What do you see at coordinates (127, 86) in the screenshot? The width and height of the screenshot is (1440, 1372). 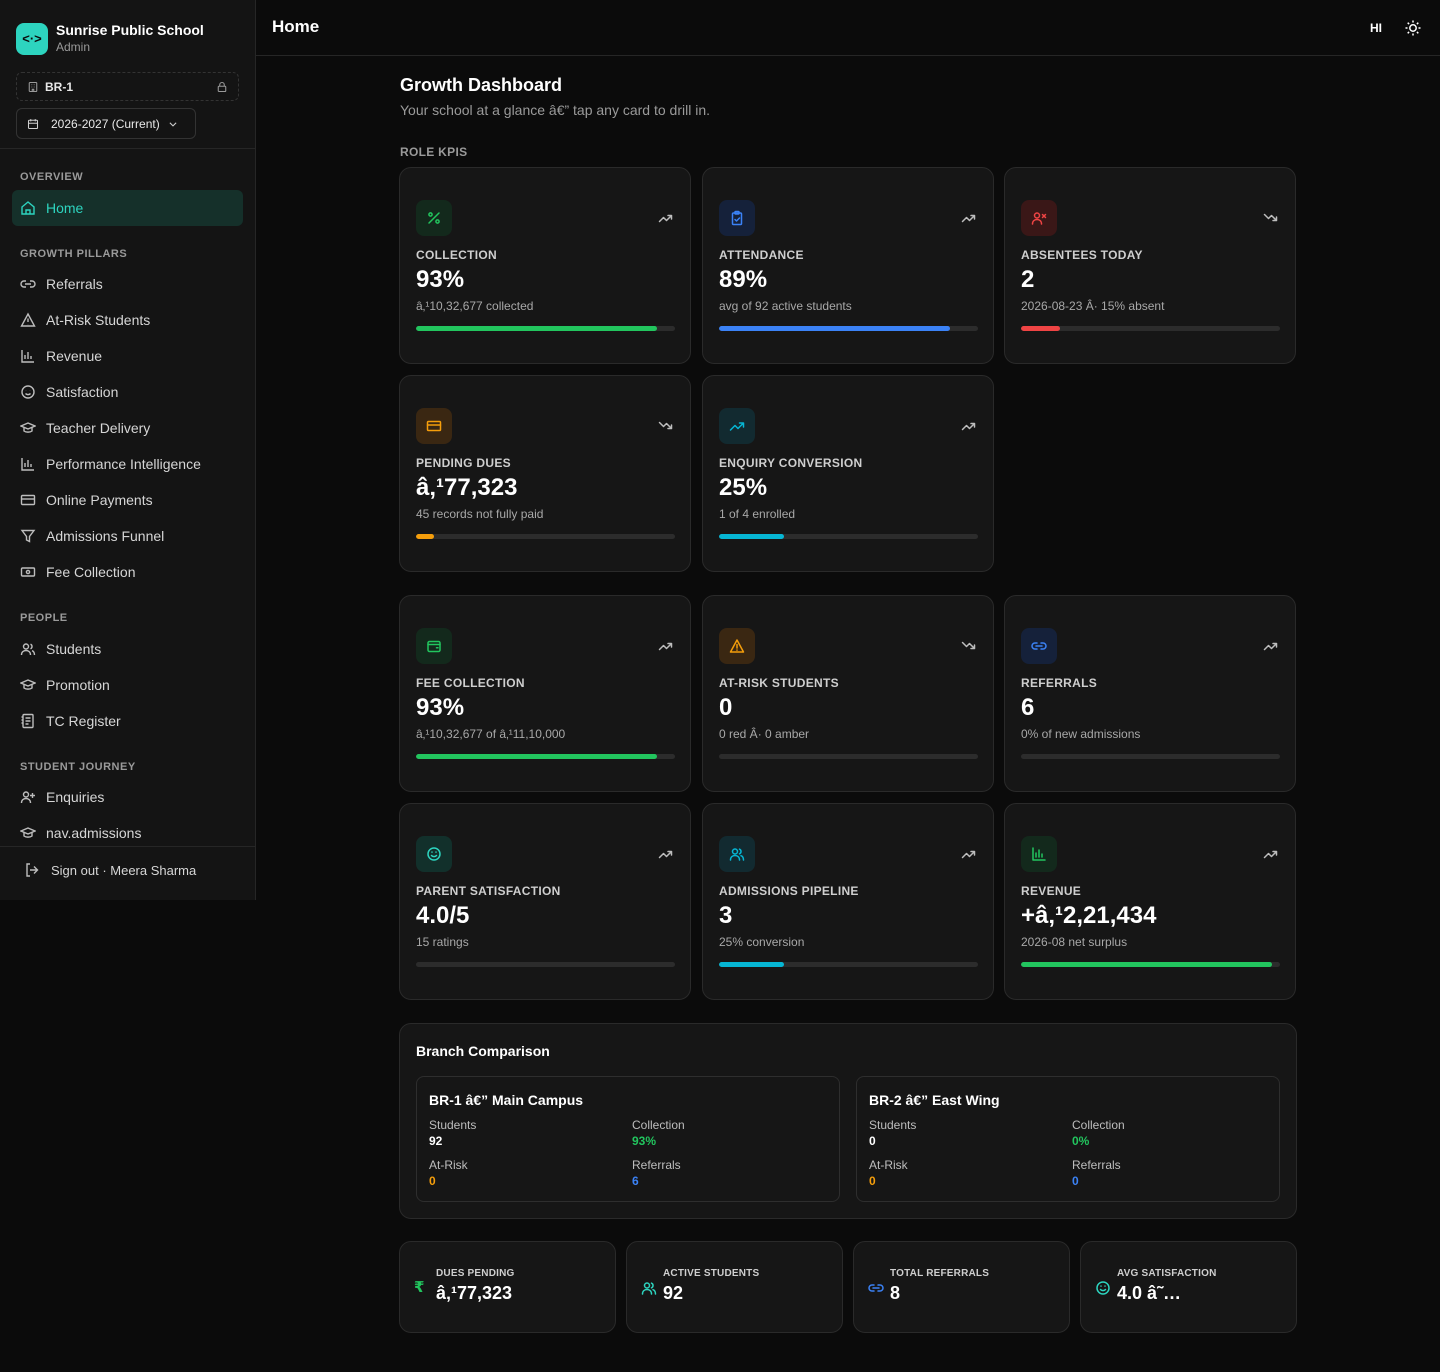 I see `branch-selector: BR-1` at bounding box center [127, 86].